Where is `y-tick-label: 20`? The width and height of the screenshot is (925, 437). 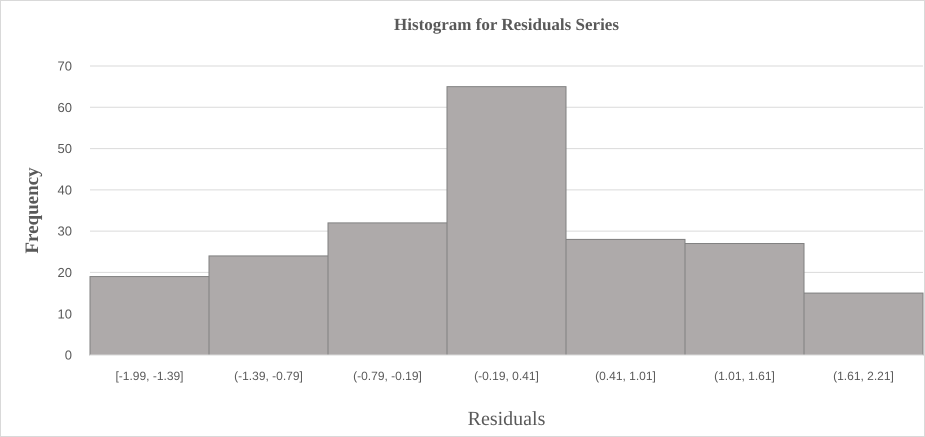 y-tick-label: 20 is located at coordinates (65, 272).